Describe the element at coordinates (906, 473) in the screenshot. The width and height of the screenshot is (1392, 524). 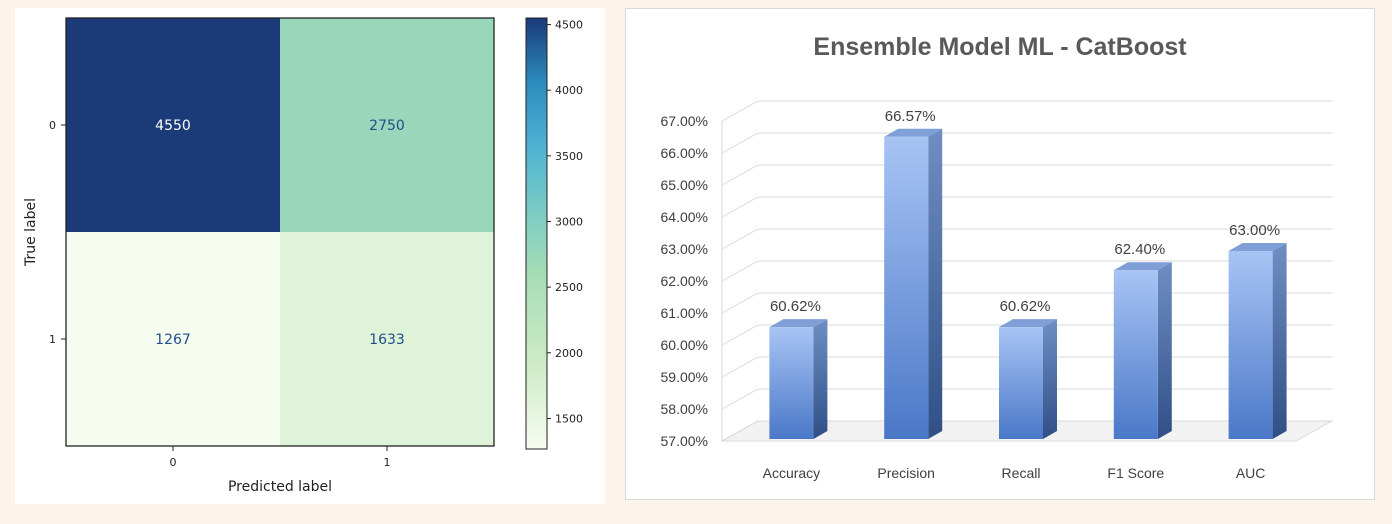
I see `x-tick-label-1: Precision` at that location.